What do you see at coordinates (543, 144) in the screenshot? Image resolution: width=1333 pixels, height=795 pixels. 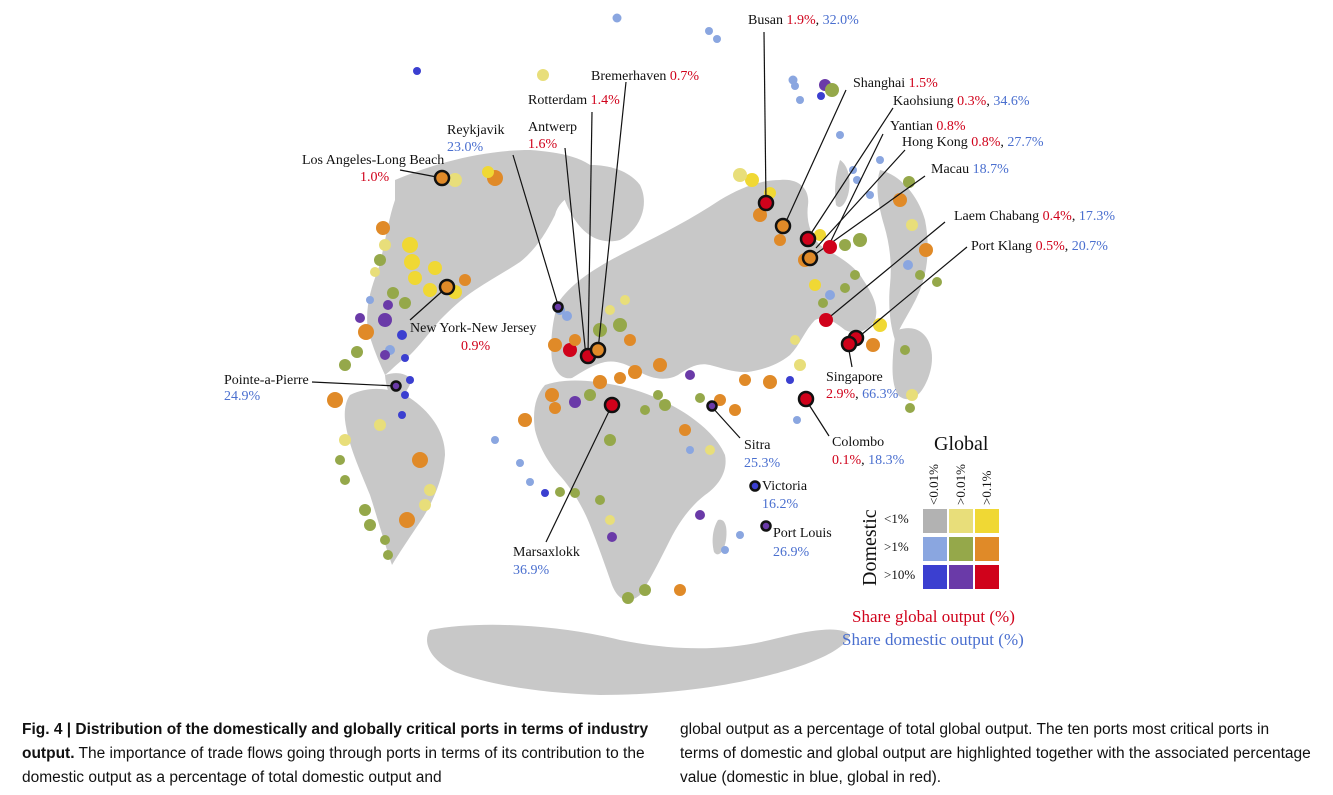 I see `svg-text: 1.6%` at bounding box center [543, 144].